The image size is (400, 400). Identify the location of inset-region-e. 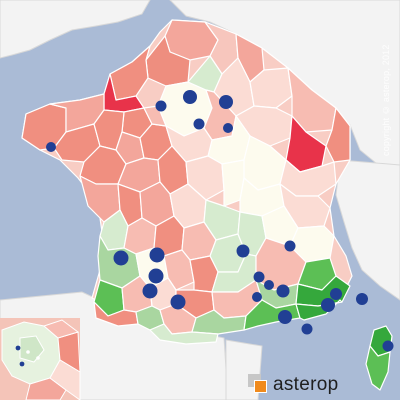
(65, 379).